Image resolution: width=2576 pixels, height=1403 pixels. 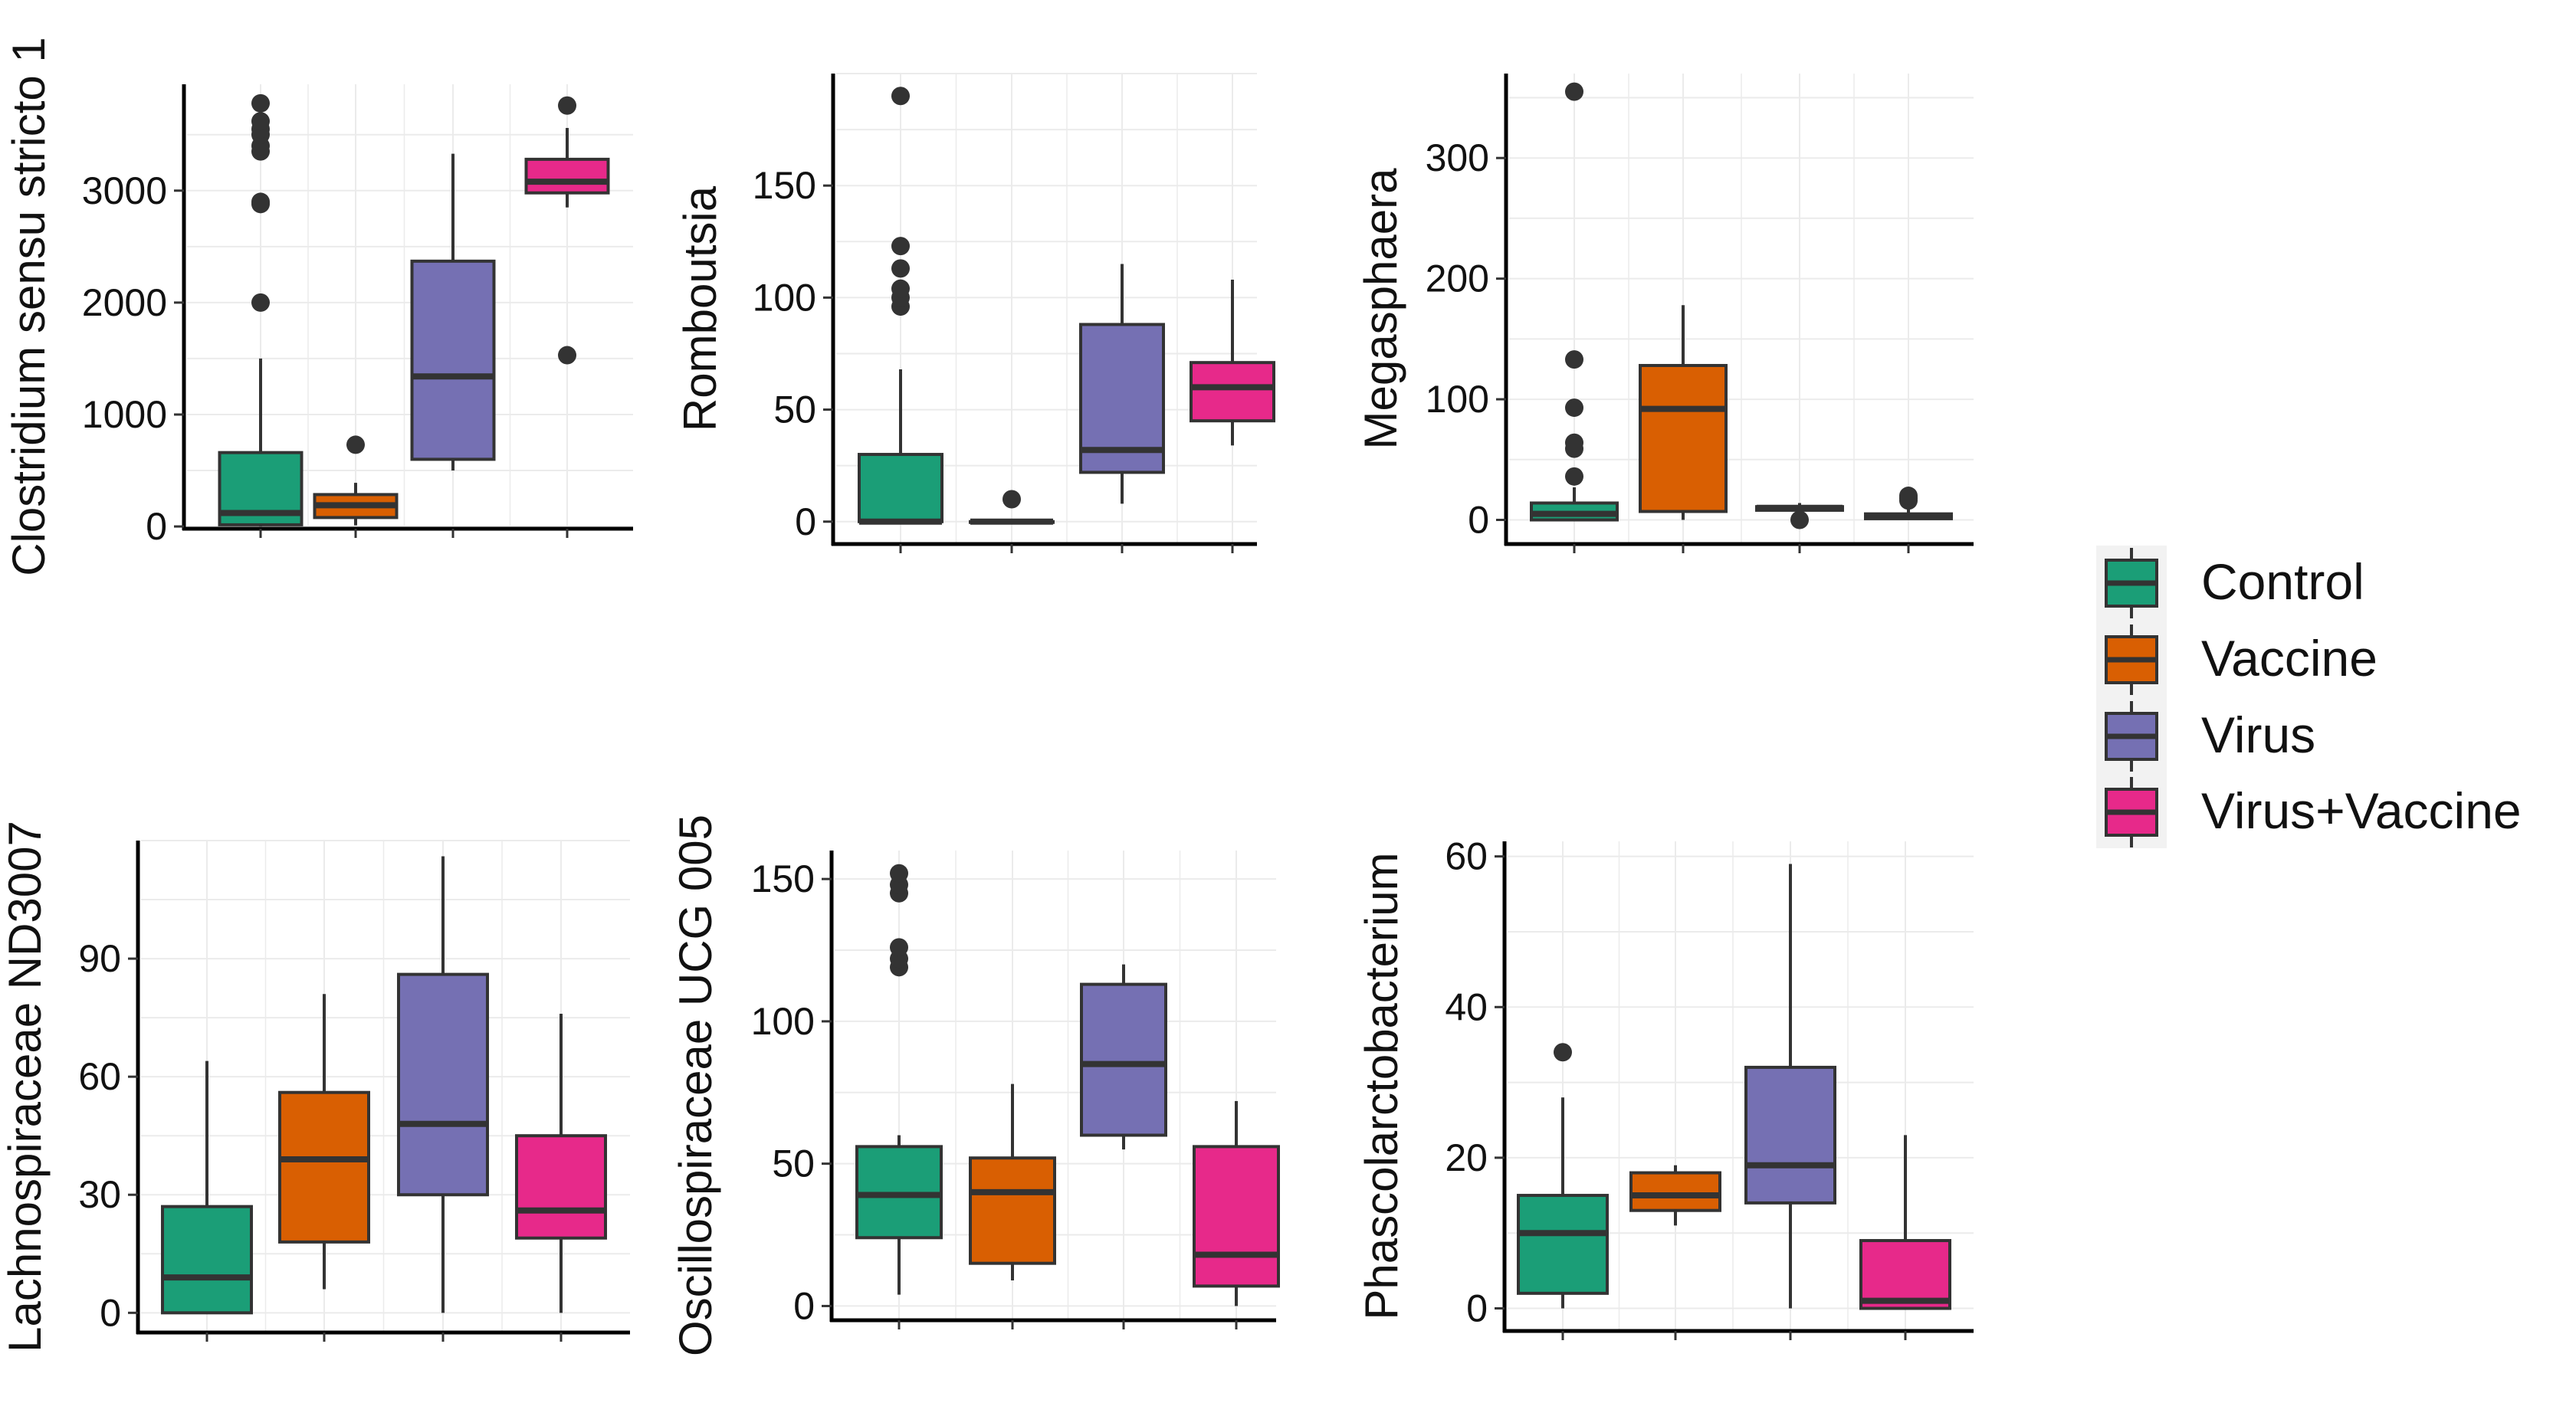 What do you see at coordinates (25, 1086) in the screenshot?
I see `y-axis-title: Lachnospiraceae ND3007` at bounding box center [25, 1086].